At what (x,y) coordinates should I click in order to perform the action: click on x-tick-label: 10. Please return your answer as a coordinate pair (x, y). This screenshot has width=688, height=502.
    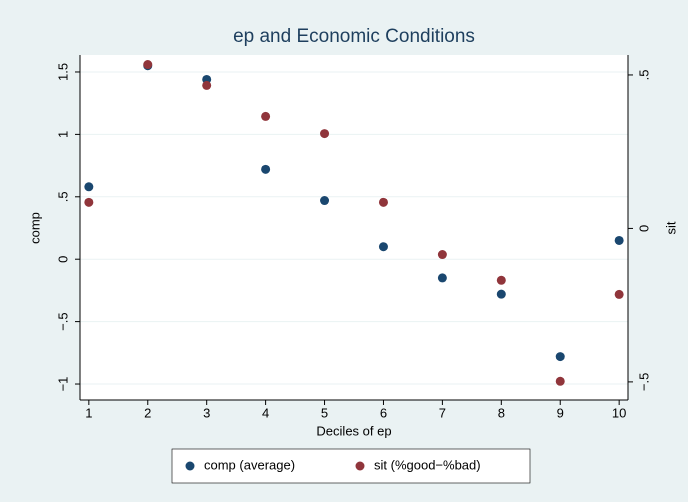
    Looking at the image, I should click on (619, 412).